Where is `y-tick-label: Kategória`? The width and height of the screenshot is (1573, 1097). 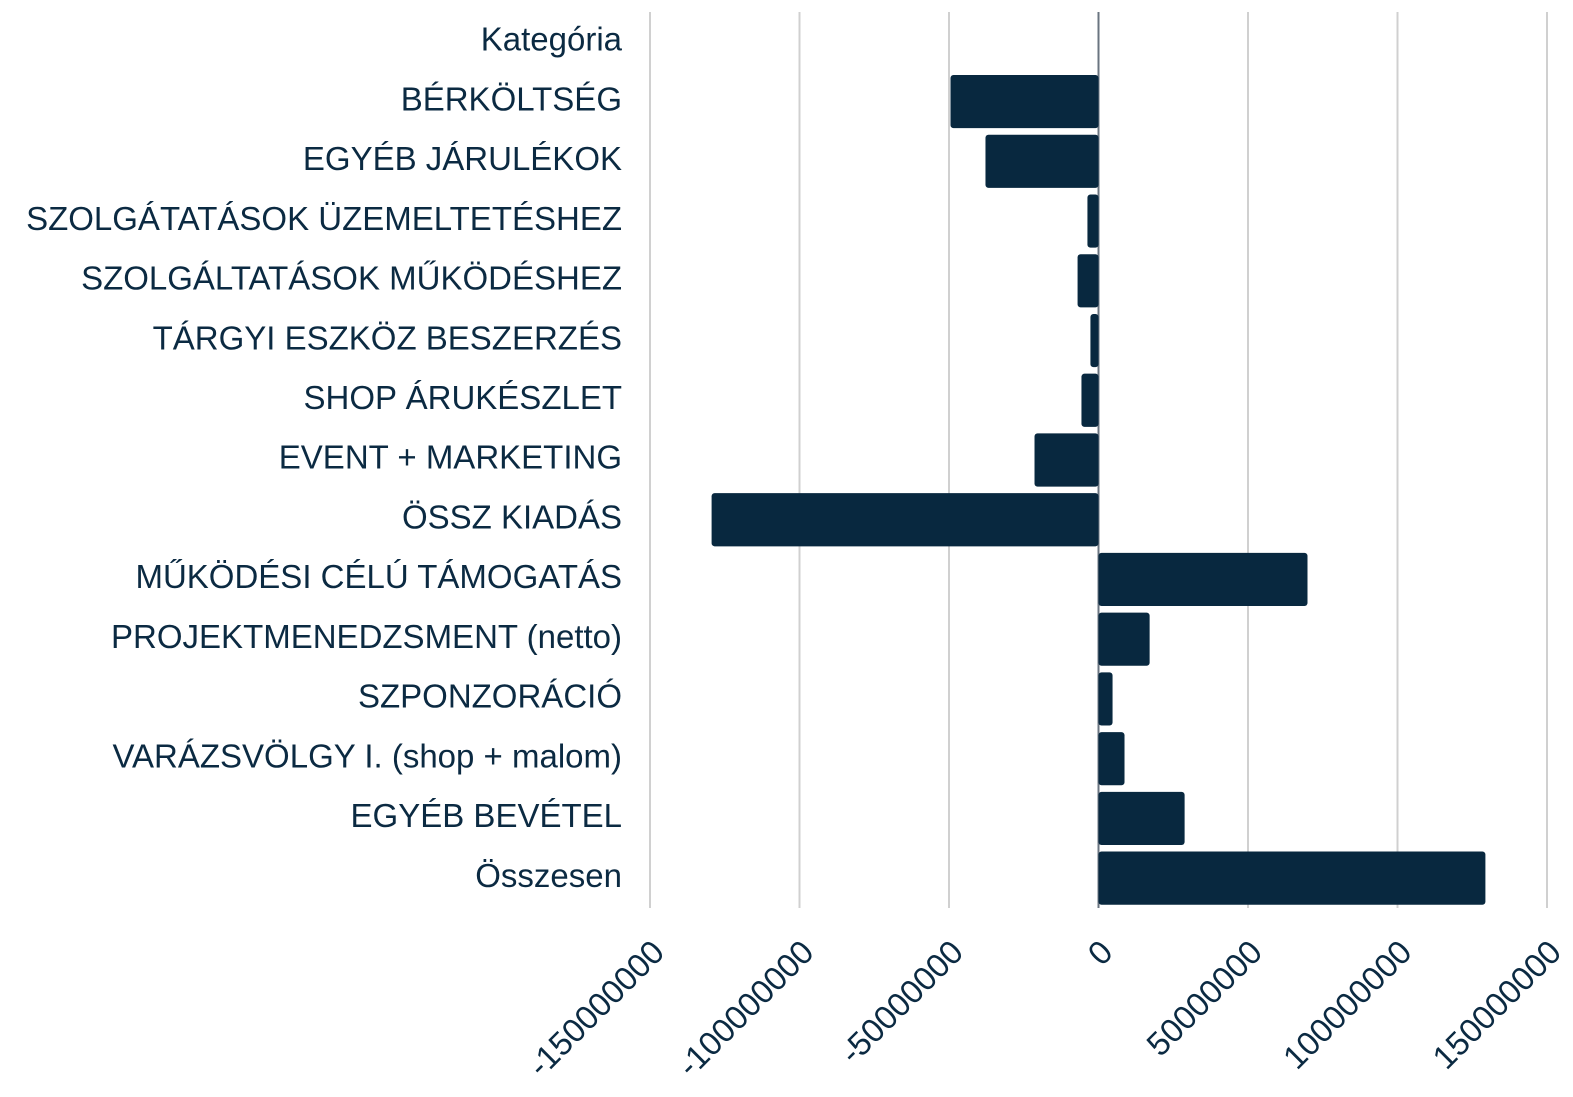 y-tick-label: Kategória is located at coordinates (552, 39).